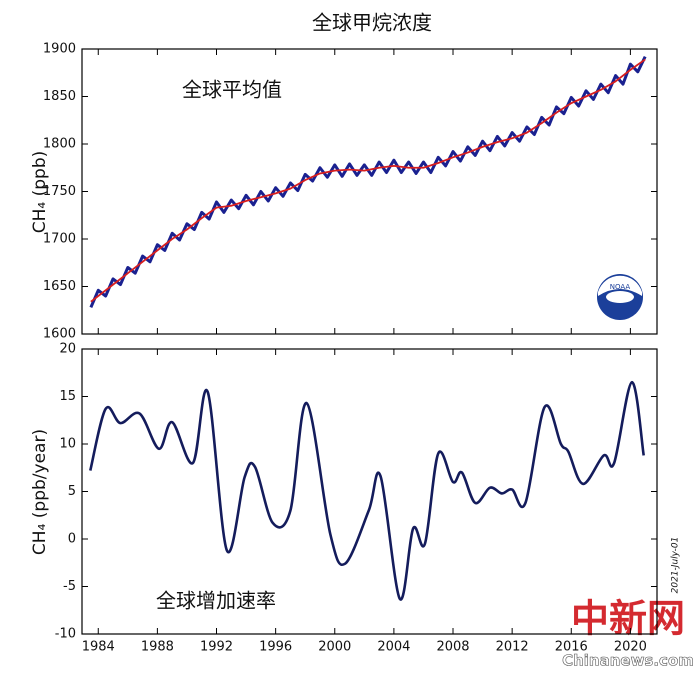  What do you see at coordinates (334, 647) in the screenshot?
I see `x-tick-label: 2000` at bounding box center [334, 647].